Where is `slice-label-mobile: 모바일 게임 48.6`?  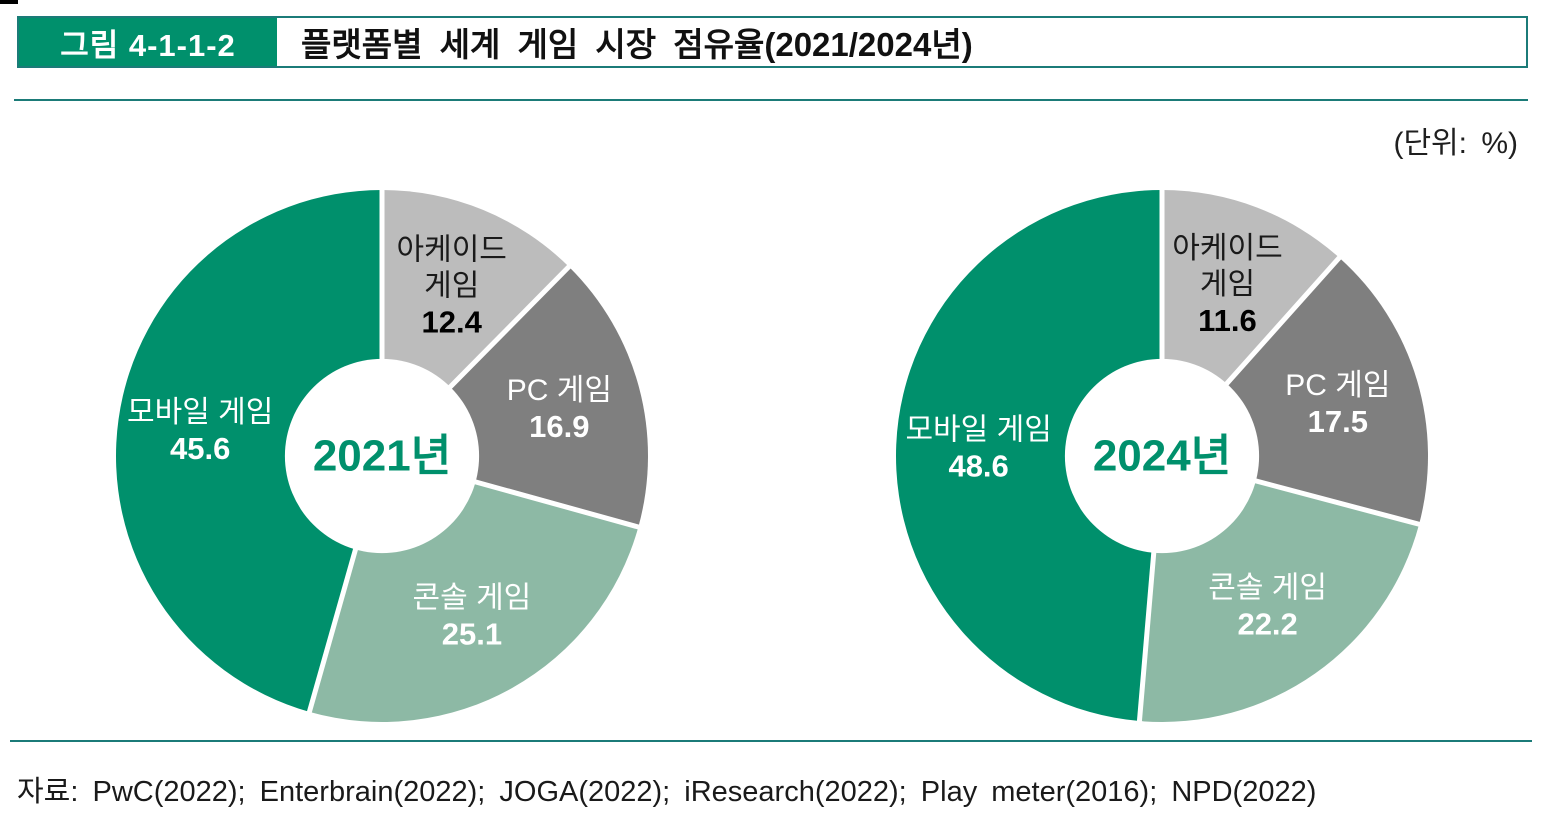
slice-label-mobile: 모바일 게임 48.6 is located at coordinates (978, 449).